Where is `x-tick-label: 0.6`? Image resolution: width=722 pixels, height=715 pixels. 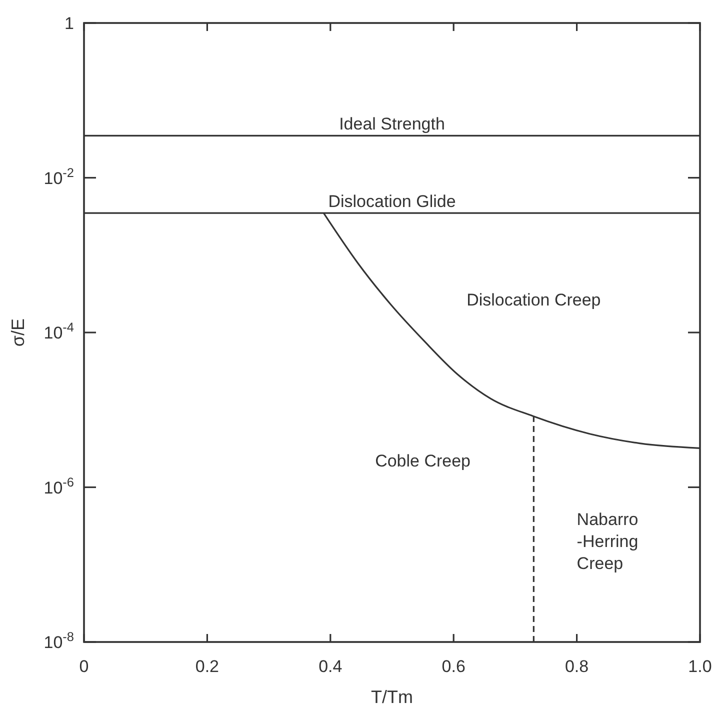
x-tick-label: 0.6 is located at coordinates (454, 666).